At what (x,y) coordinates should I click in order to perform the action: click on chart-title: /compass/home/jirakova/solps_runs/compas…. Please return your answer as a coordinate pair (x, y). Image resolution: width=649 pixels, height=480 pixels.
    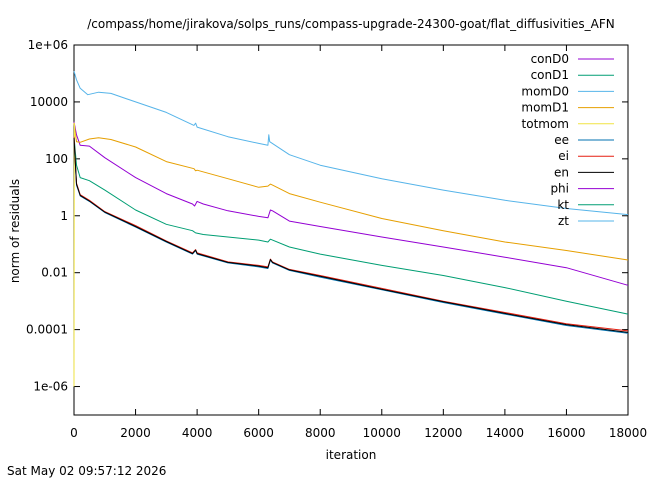
    Looking at the image, I should click on (350, 24).